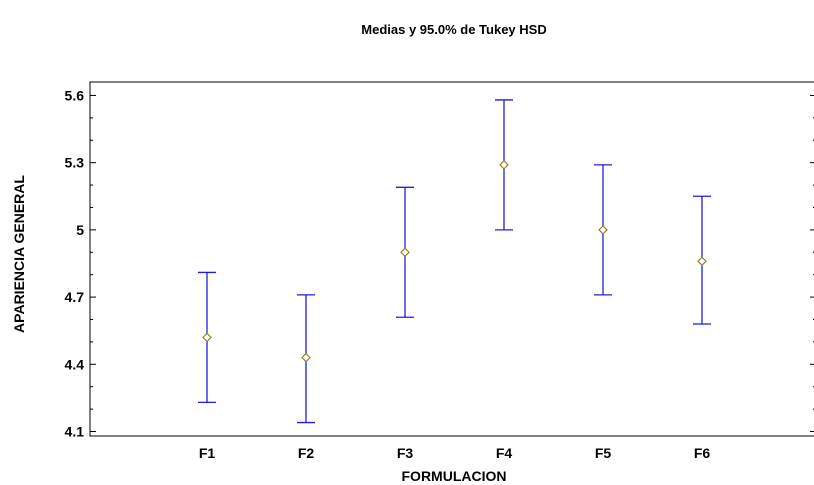 This screenshot has width=814, height=485. I want to click on x-tick-label: F5, so click(603, 453).